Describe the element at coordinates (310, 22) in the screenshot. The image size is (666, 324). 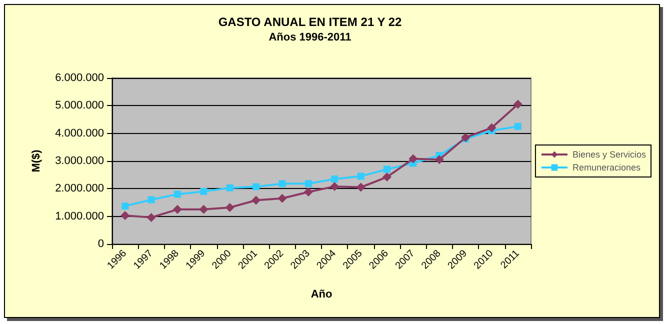
I see `chart-title: GASTO ANUAL EN ITEM 21 Y 22` at that location.